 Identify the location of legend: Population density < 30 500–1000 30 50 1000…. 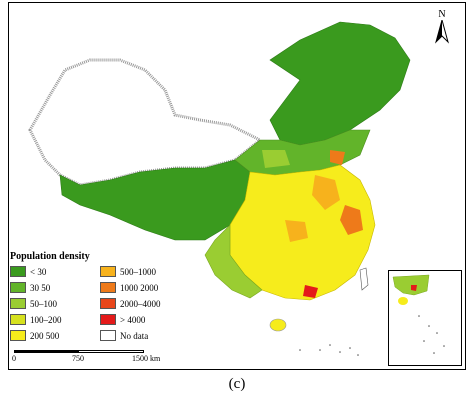
(110, 296).